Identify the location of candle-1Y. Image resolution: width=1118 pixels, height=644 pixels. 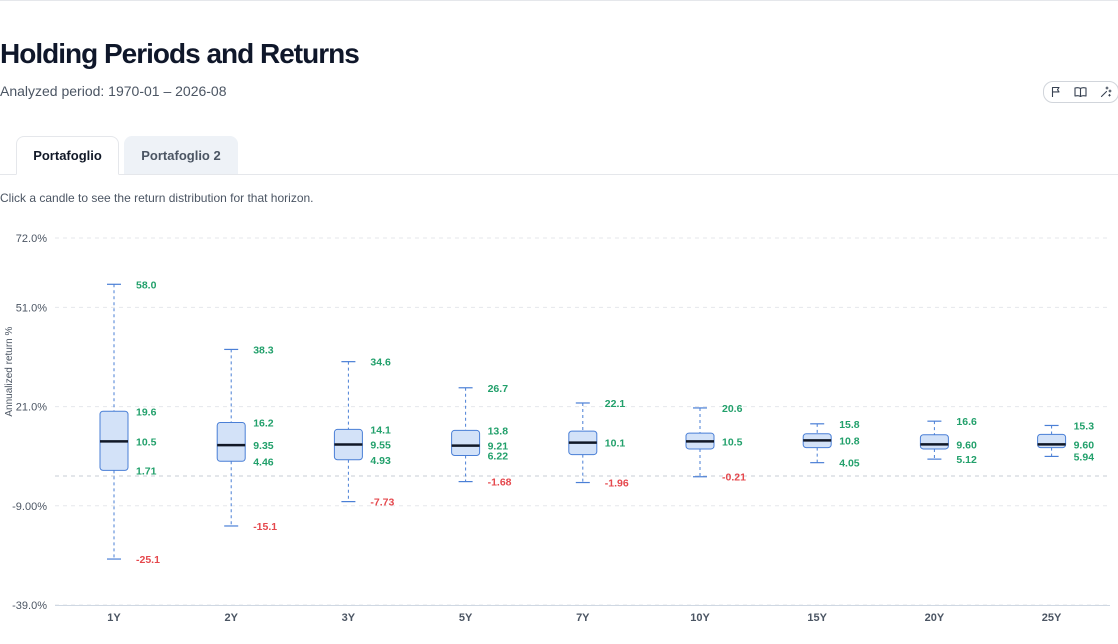
(114, 421).